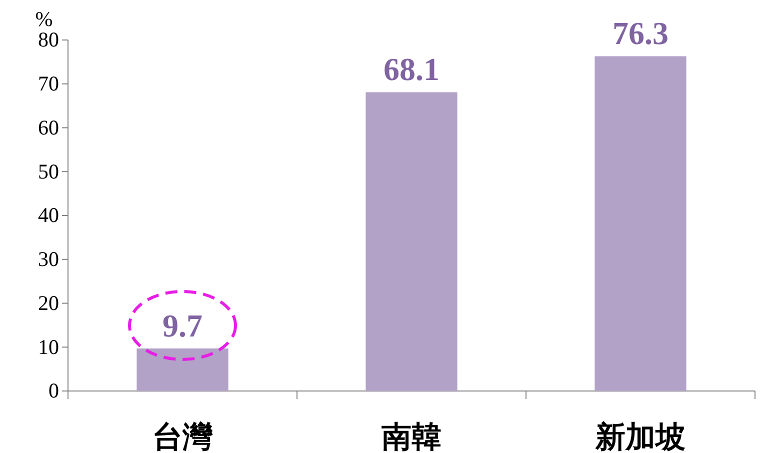 The height and width of the screenshot is (453, 760). I want to click on x-tick-label: 新加坡, so click(640, 436).